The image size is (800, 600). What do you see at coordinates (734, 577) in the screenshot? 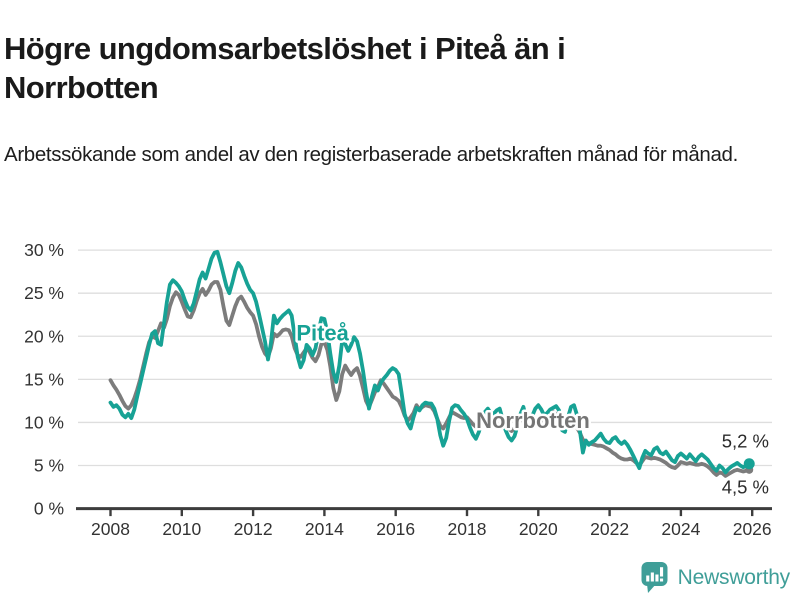
I see `brand-name: Newsworthy` at bounding box center [734, 577].